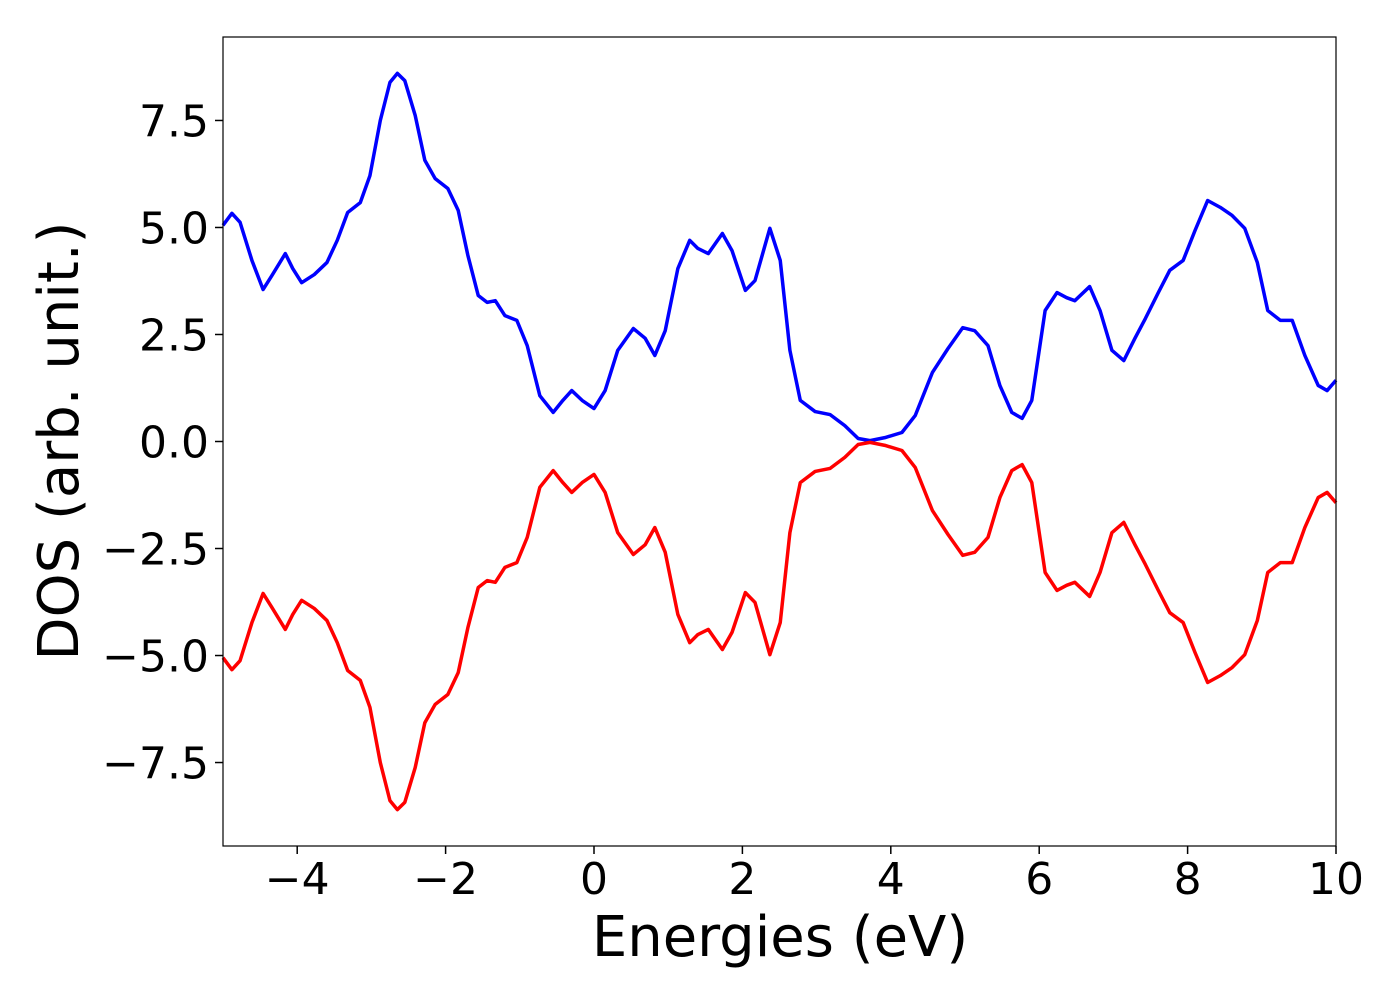 The image size is (1400, 1000). Describe the element at coordinates (742, 879) in the screenshot. I see `x-tick-label: 2` at that location.